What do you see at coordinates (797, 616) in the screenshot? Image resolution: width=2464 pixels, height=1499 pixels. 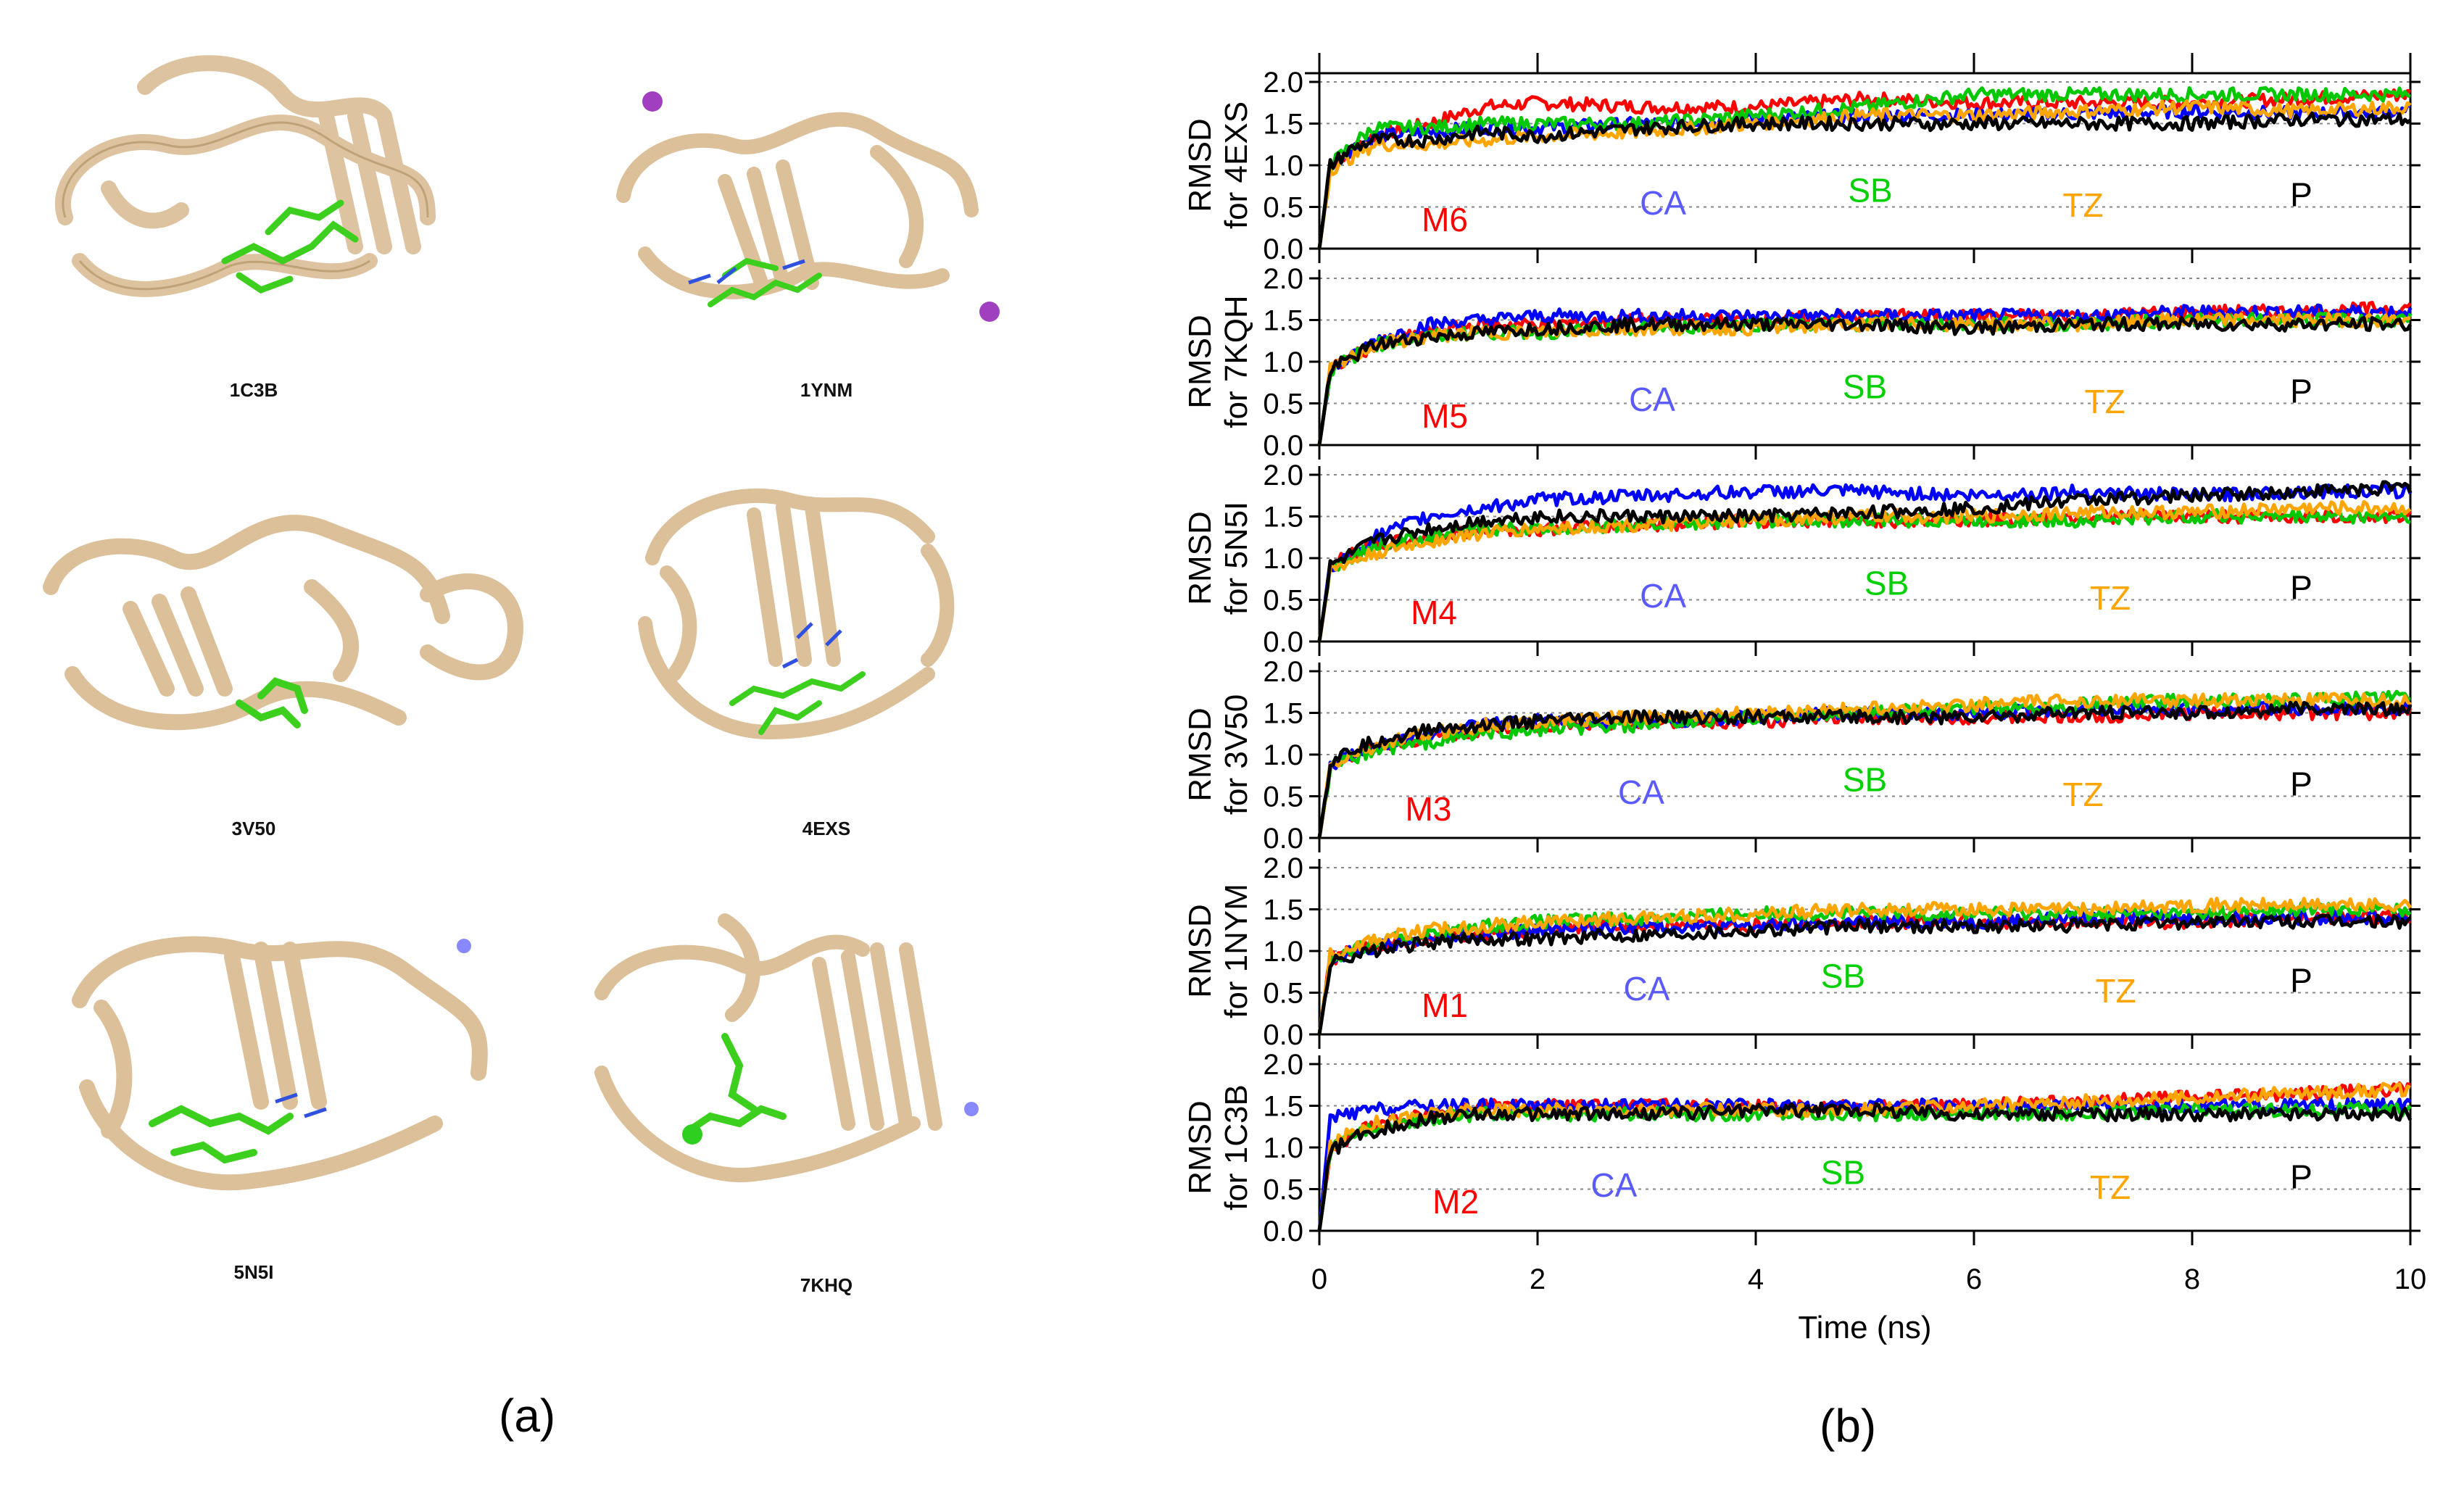 I see `structure-4exs` at bounding box center [797, 616].